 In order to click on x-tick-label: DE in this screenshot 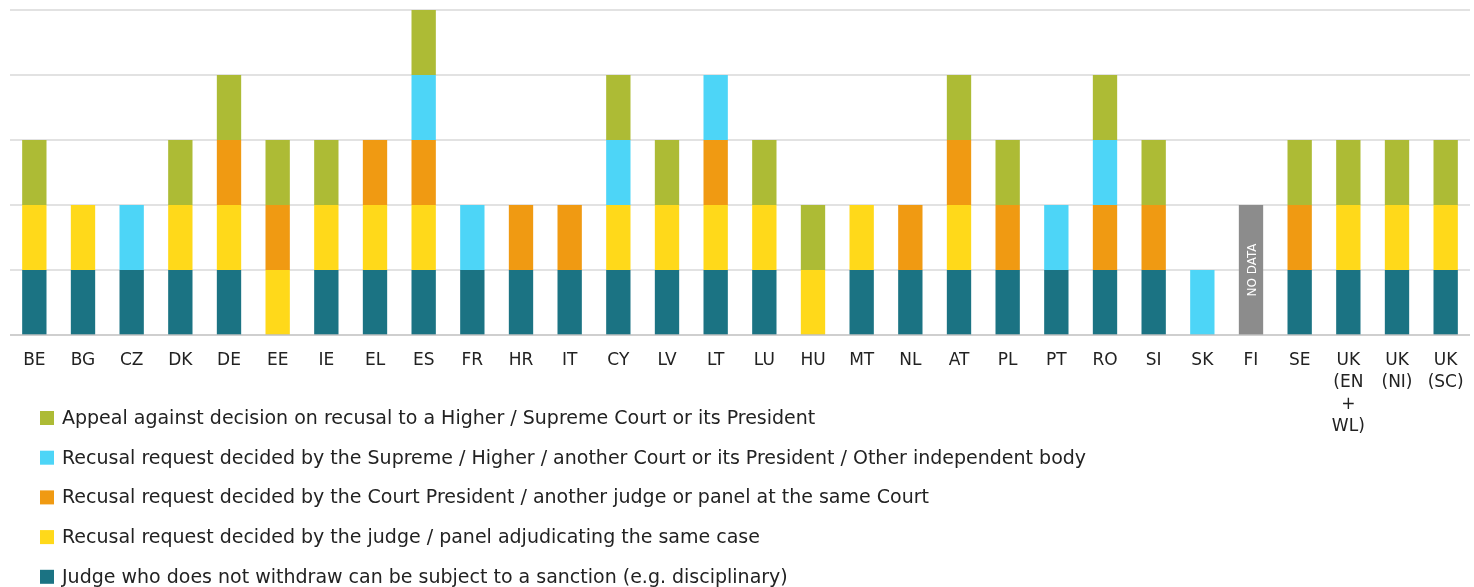, I will do `click(229, 359)`.